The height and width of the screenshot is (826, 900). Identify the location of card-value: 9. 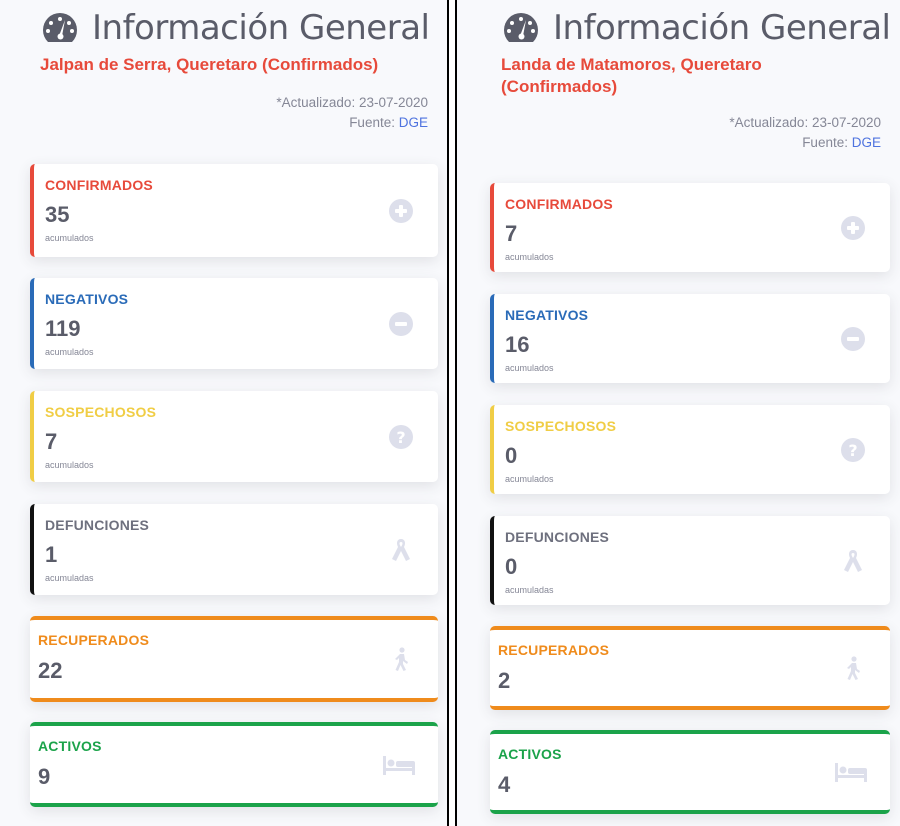
(44, 776).